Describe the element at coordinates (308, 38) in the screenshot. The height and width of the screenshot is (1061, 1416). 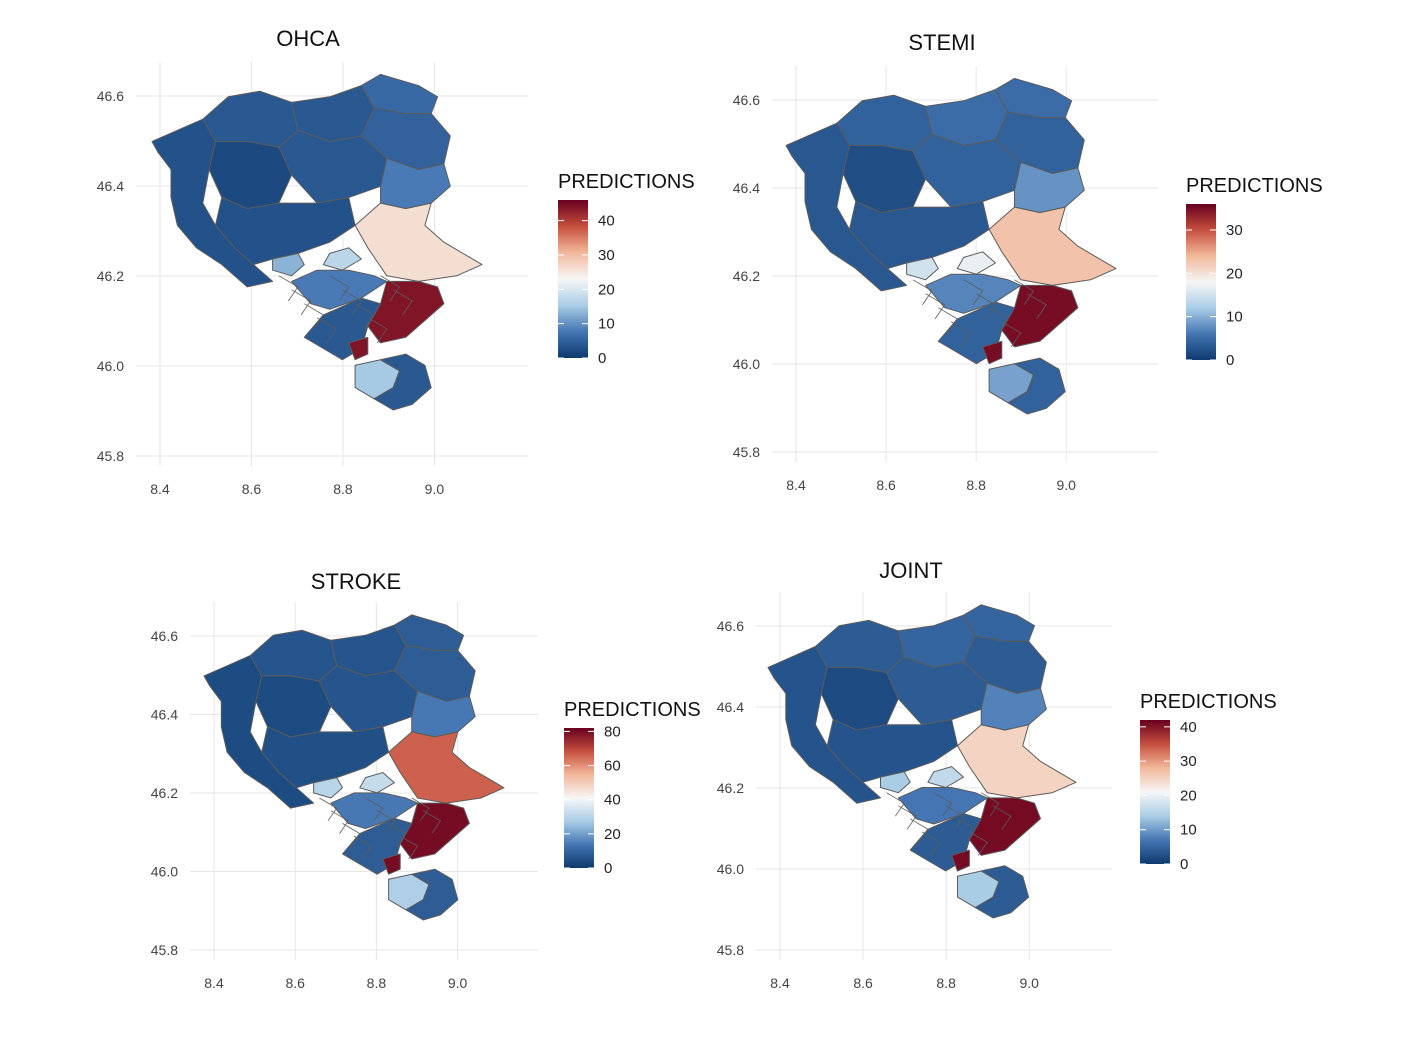
I see `panel-title: OHCA` at that location.